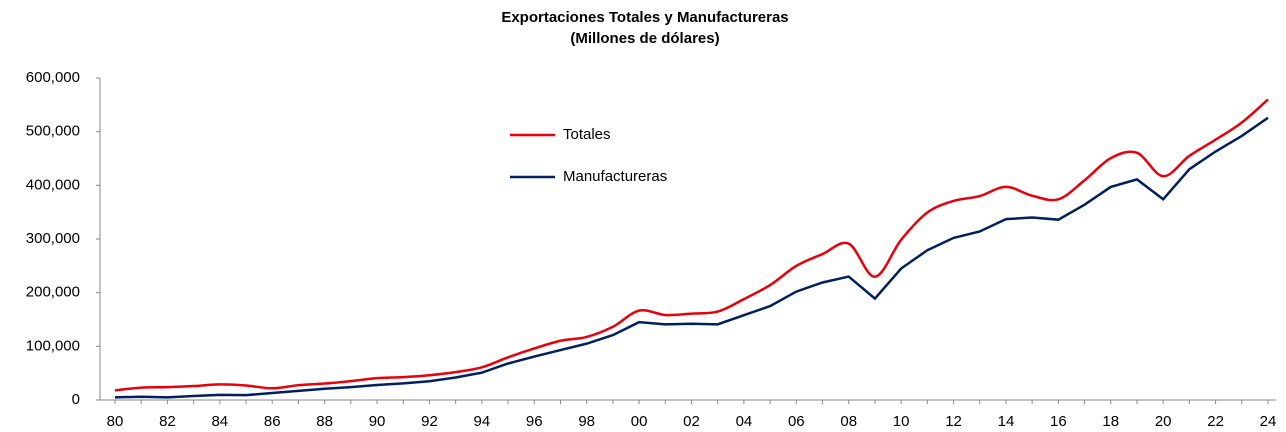  What do you see at coordinates (744, 421) in the screenshot?
I see `x-tick-label: 04` at bounding box center [744, 421].